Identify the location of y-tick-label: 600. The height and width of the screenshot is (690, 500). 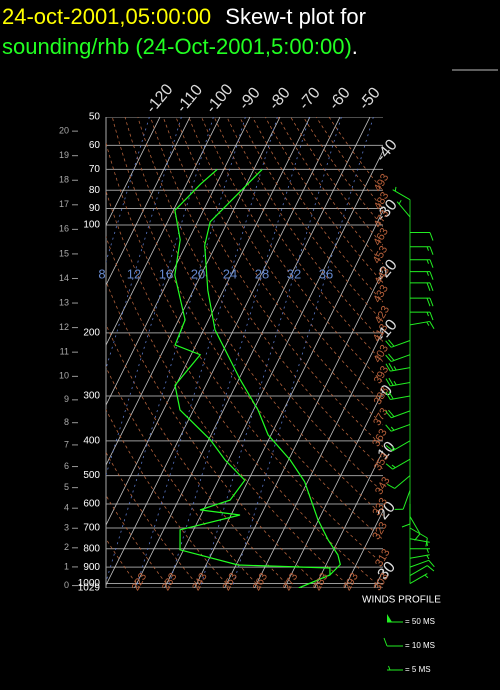
(91, 504).